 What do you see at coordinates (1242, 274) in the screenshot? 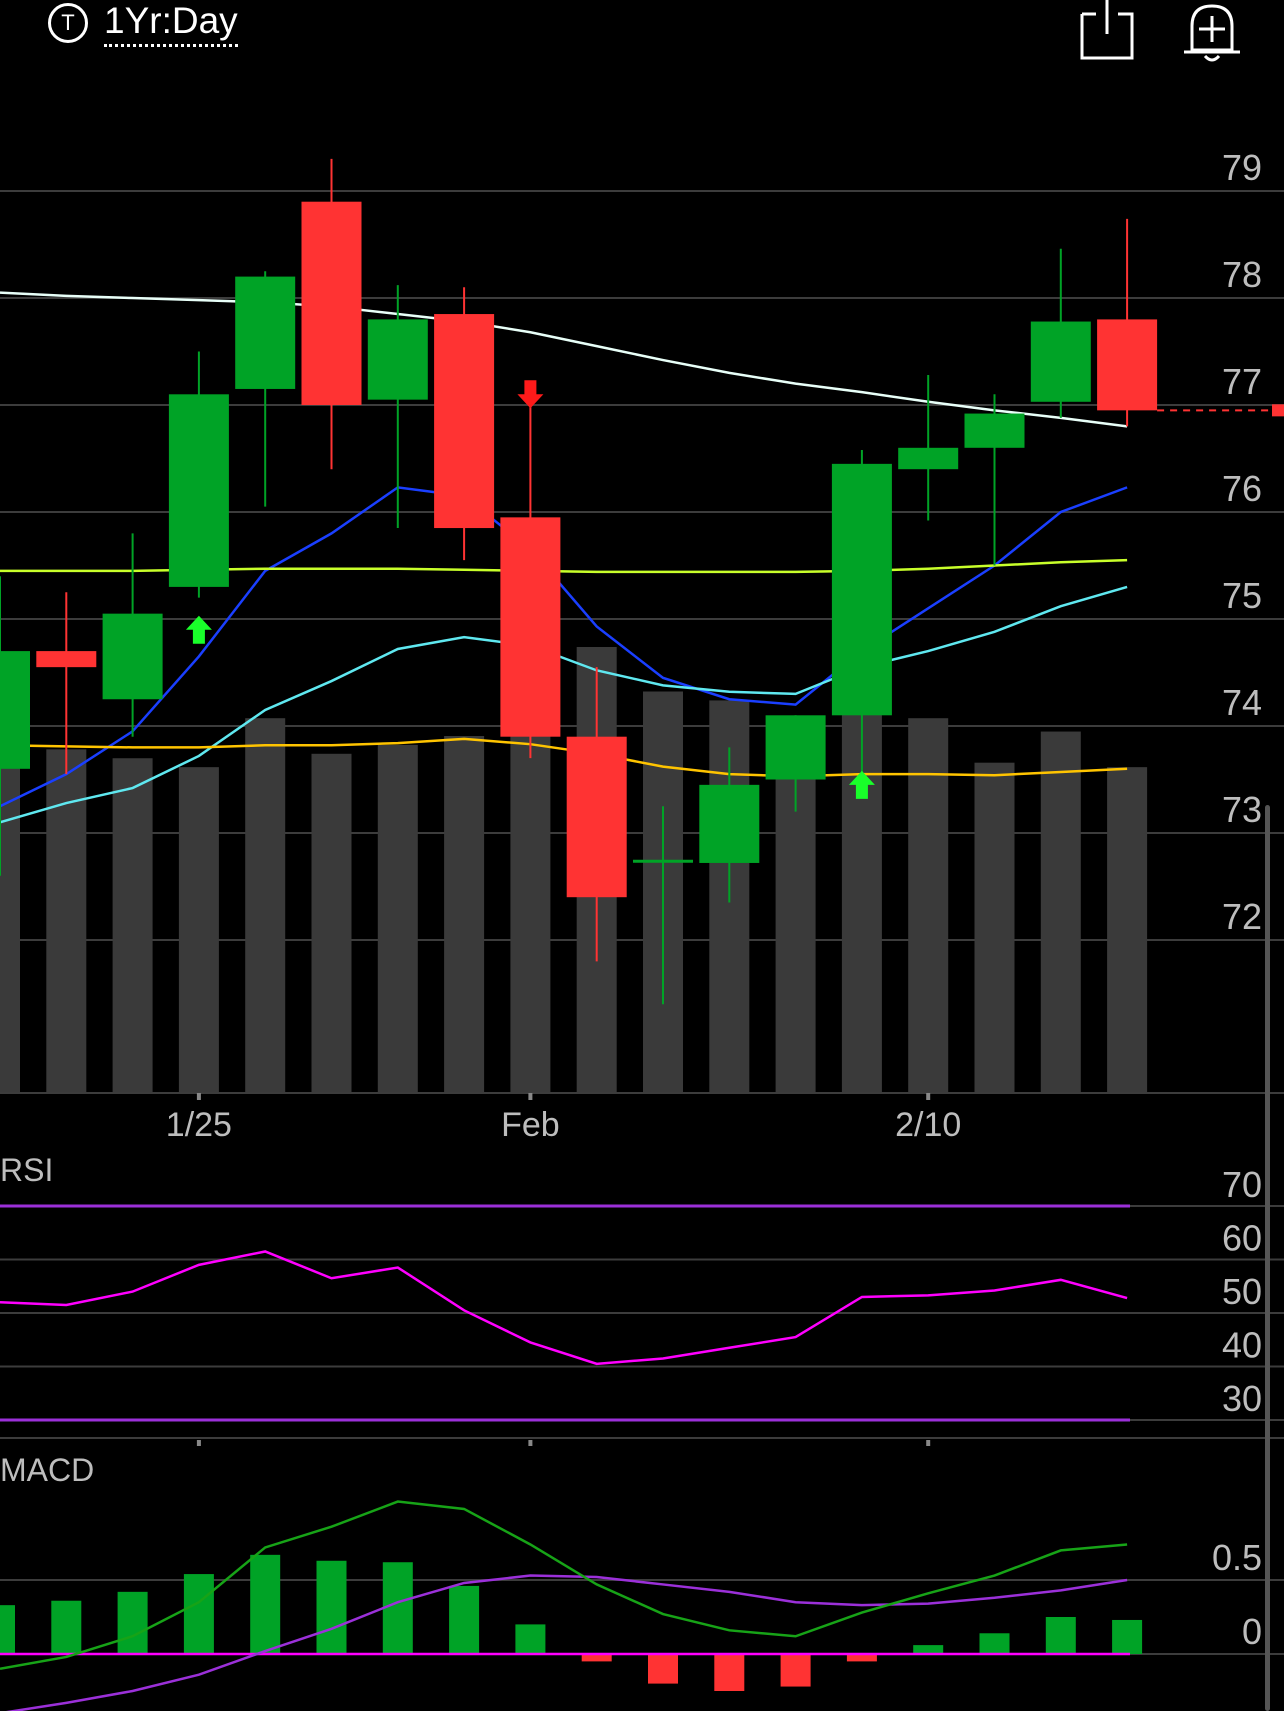
I see `price-tick-label: 78` at bounding box center [1242, 274].